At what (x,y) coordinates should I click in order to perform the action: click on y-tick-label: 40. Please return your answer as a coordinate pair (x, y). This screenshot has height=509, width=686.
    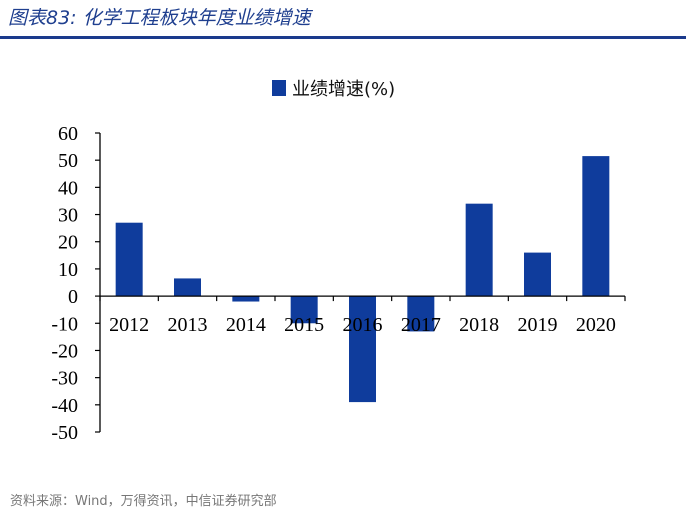
    Looking at the image, I should click on (68, 188).